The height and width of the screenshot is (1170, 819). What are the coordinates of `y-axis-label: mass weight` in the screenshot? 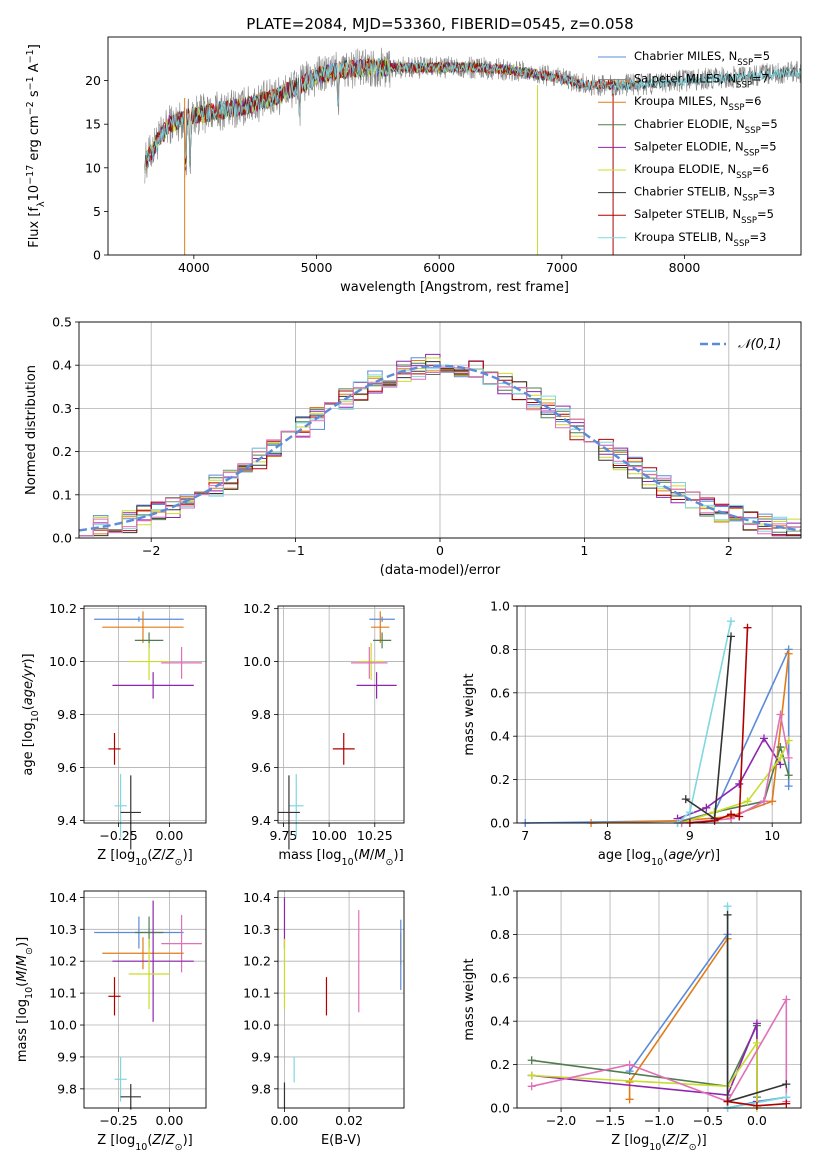 It's located at (469, 999).